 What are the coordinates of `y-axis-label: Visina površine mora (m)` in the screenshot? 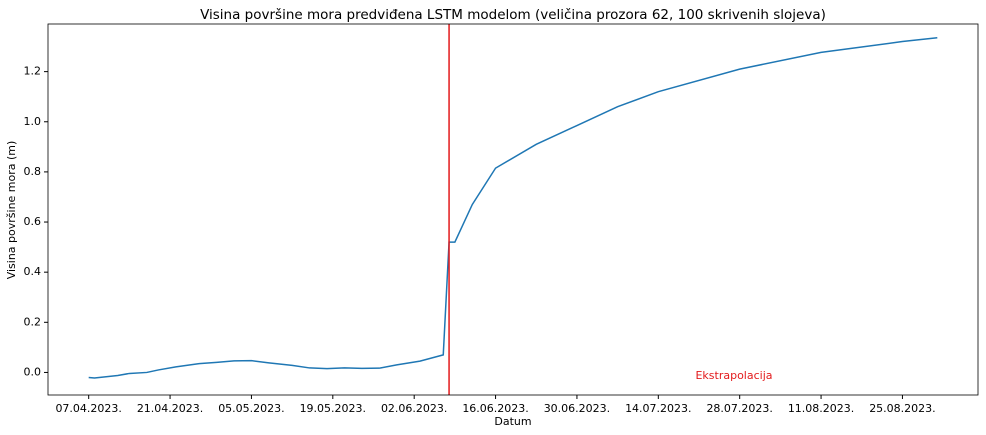 It's located at (11, 210).